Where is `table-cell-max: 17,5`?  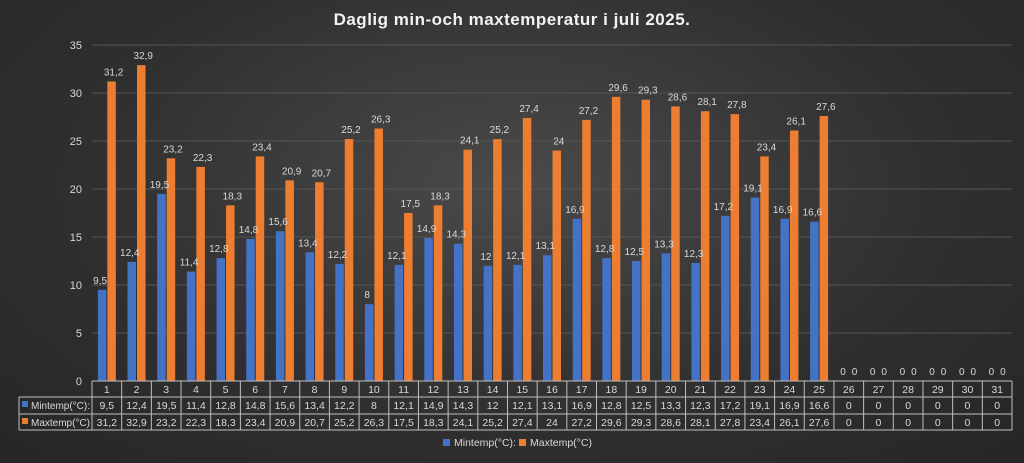
table-cell-max: 17,5 is located at coordinates (403, 423).